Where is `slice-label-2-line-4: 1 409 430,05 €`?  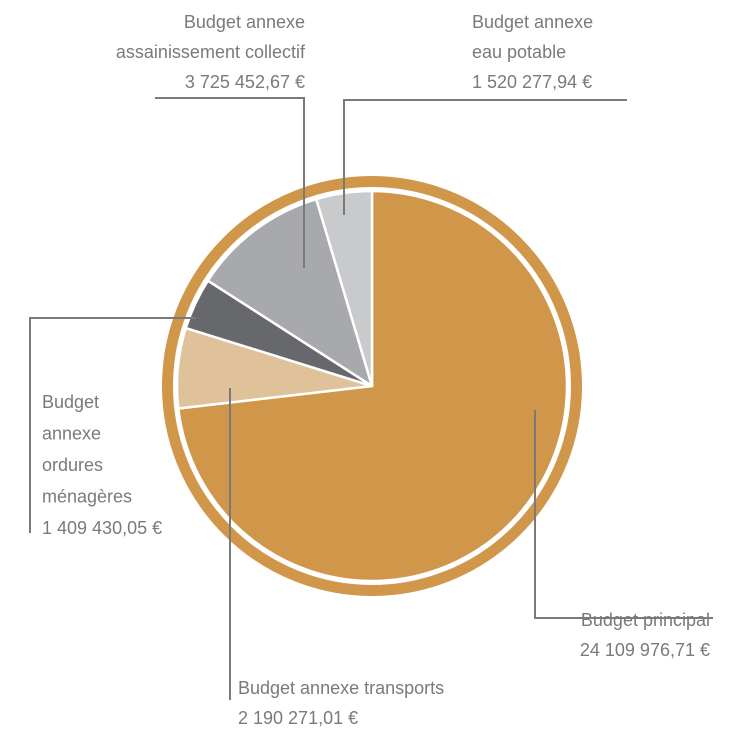 slice-label-2-line-4: 1 409 430,05 € is located at coordinates (102, 528).